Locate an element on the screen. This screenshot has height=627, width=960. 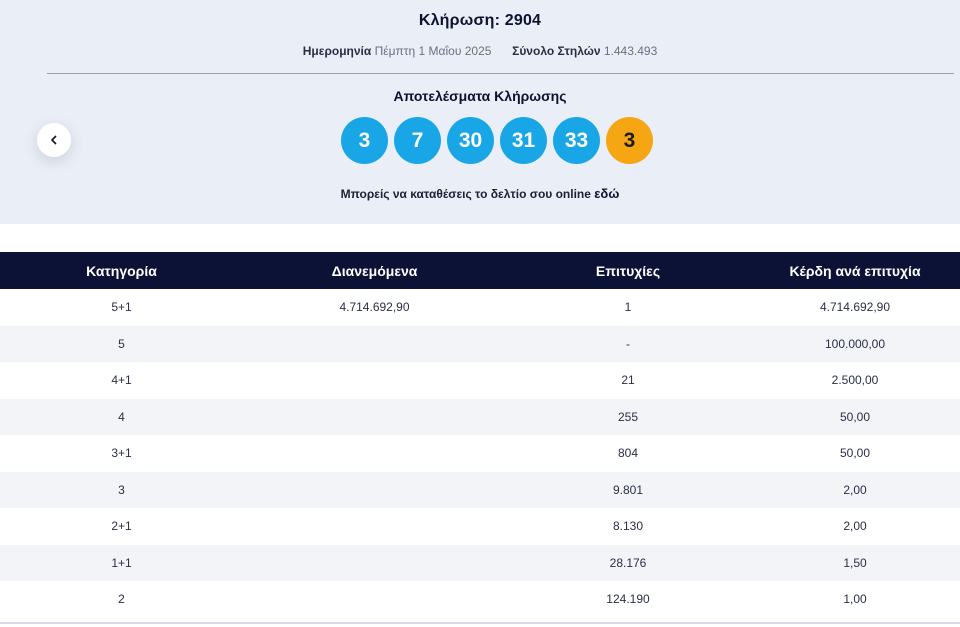
cell-winners: 28.176 is located at coordinates (628, 562).